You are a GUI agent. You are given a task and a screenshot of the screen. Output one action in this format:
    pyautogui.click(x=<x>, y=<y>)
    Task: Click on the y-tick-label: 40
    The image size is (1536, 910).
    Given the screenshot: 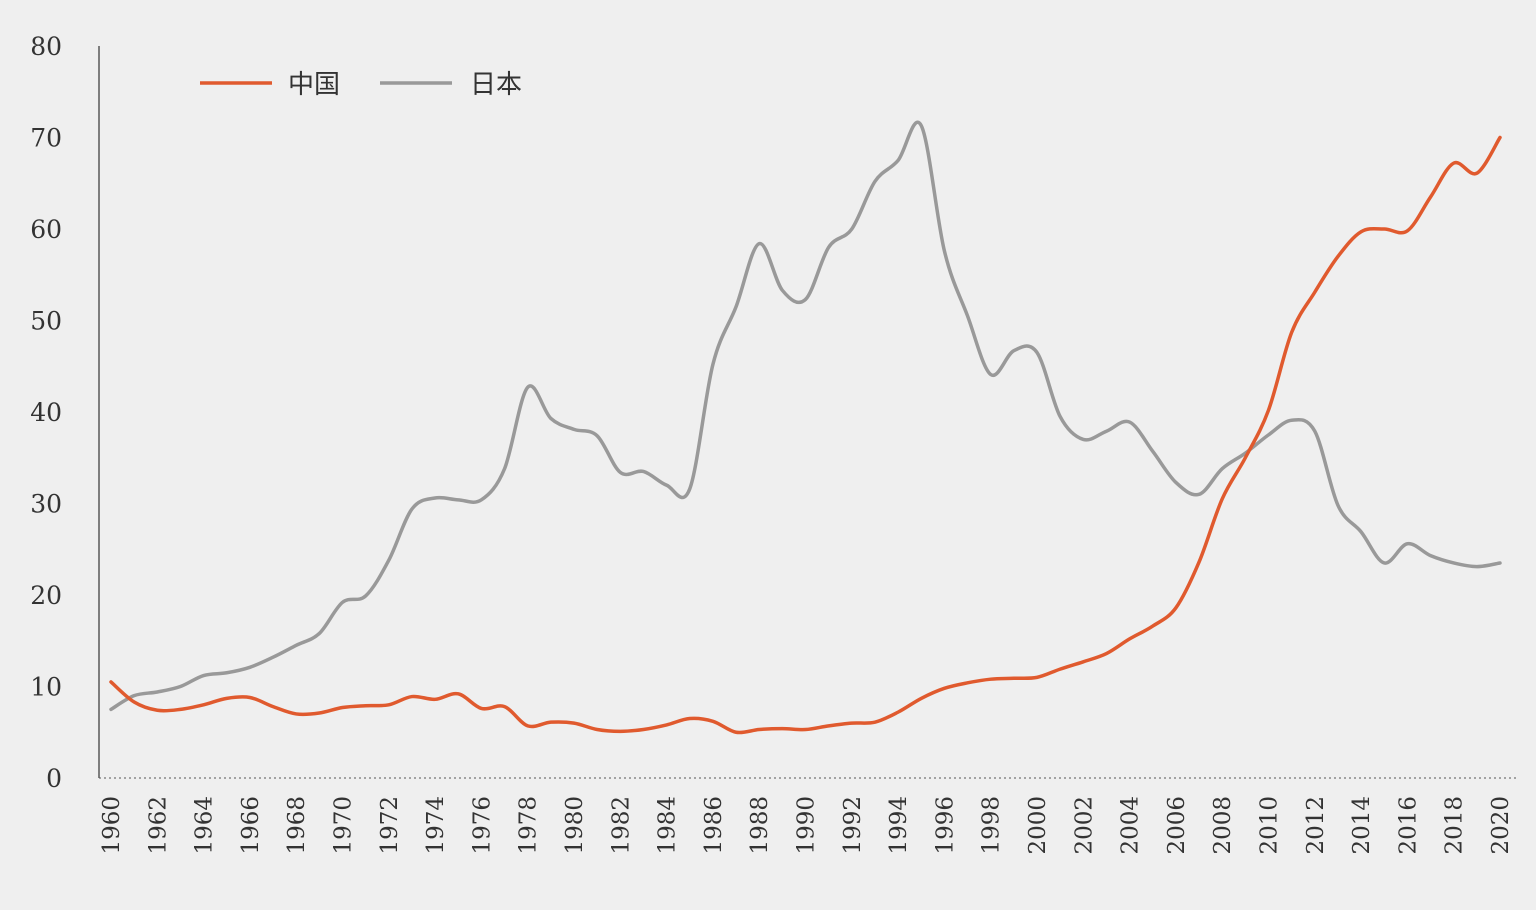 What is the action you would take?
    pyautogui.click(x=46, y=412)
    